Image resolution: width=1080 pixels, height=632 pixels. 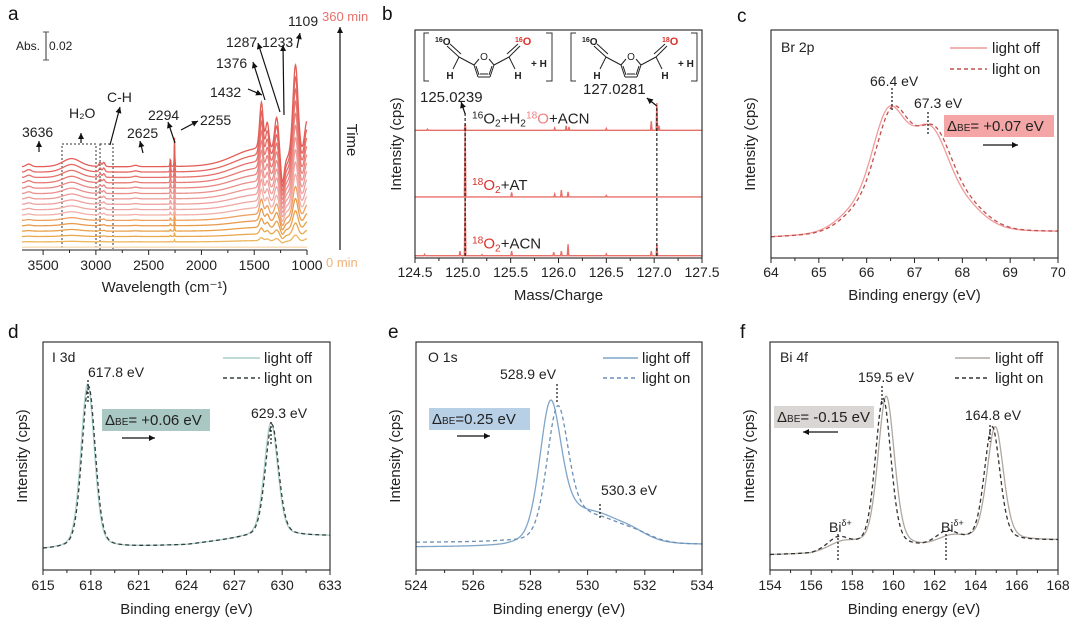 I want to click on label-part: O, so click(x=489, y=185).